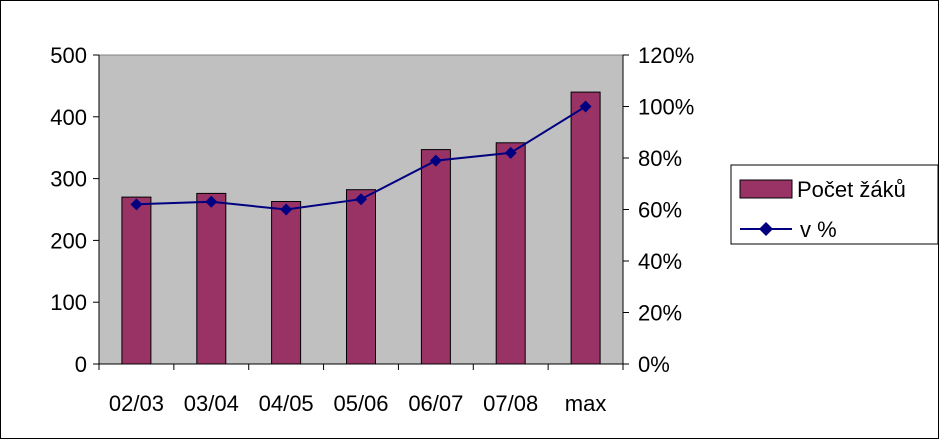  What do you see at coordinates (360, 403) in the screenshot?
I see `x-tick-label: 05/06` at bounding box center [360, 403].